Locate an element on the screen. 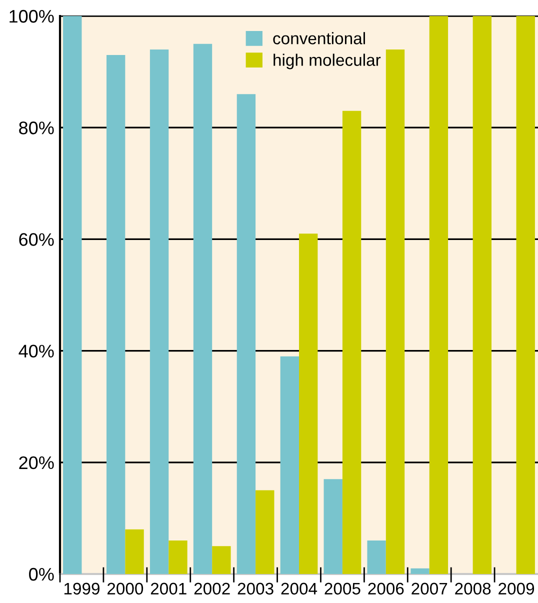 The height and width of the screenshot is (603, 538). y-tick-label: 20% is located at coordinates (36, 463).